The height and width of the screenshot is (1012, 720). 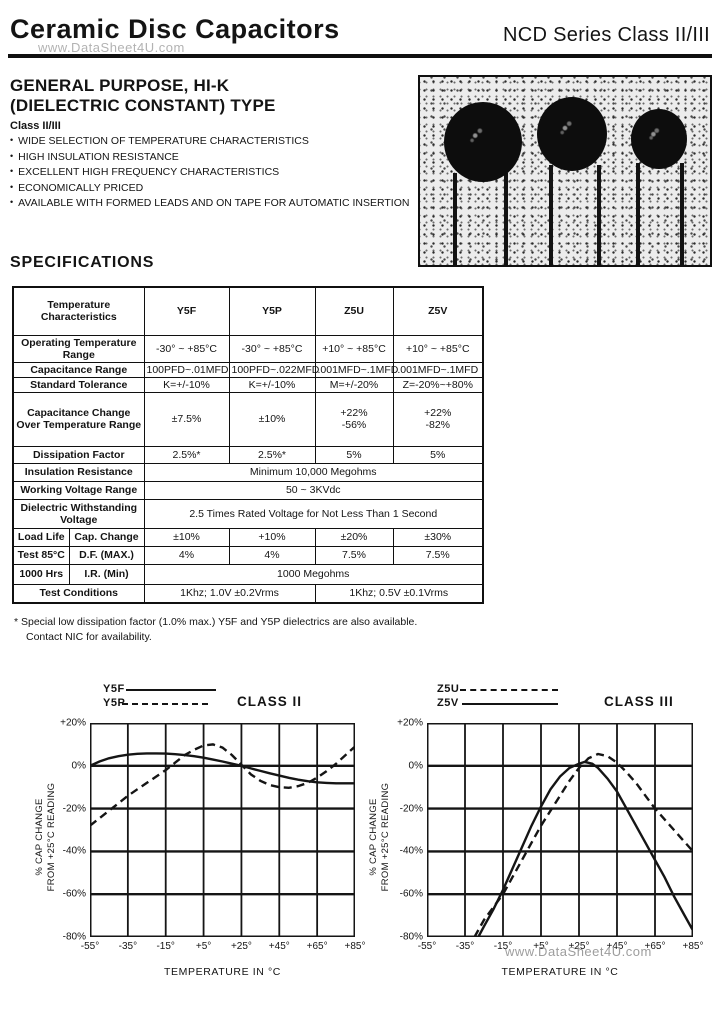 I want to click on capacitor-photo, so click(x=565, y=171).